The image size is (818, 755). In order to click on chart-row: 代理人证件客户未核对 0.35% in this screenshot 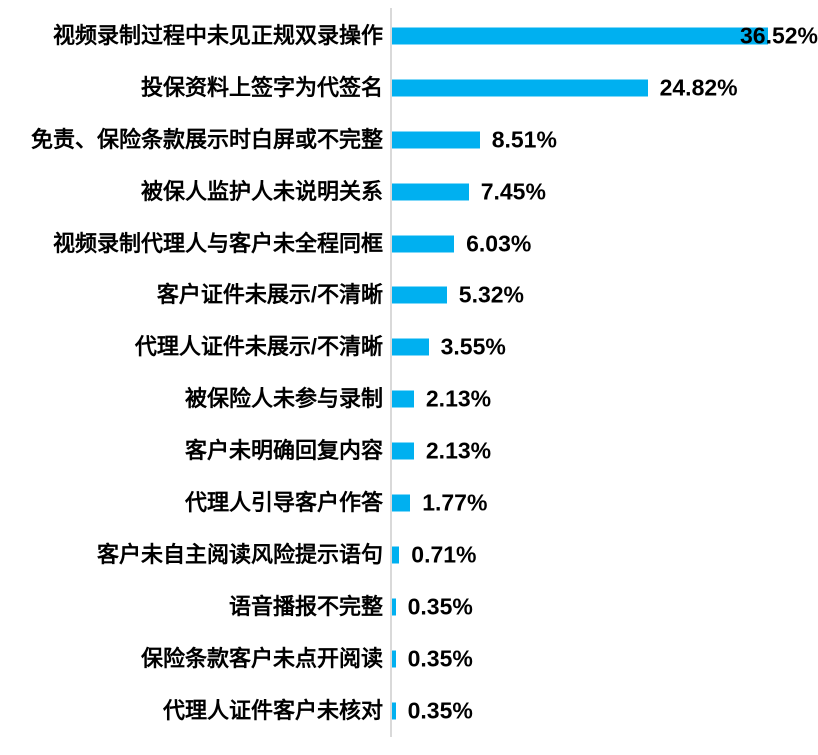, I will do `click(409, 711)`.